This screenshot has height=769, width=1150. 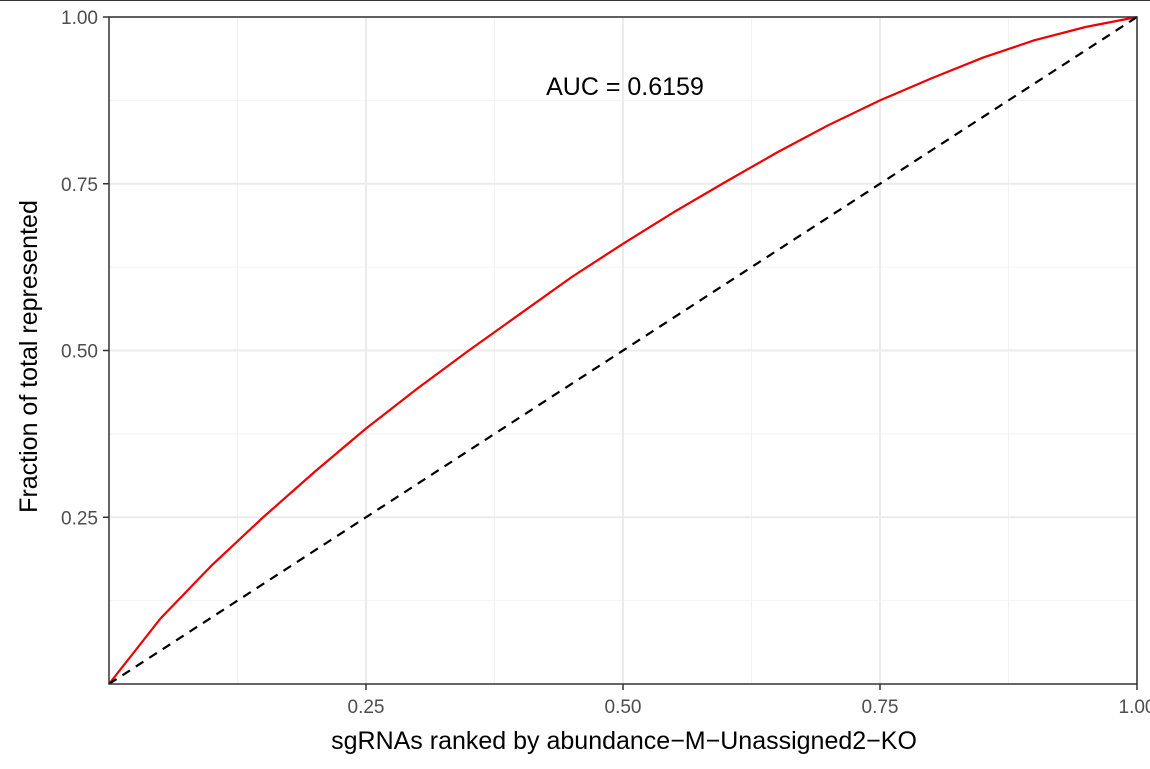 I want to click on auc-annotation: AUC = 0.6159, so click(x=625, y=87).